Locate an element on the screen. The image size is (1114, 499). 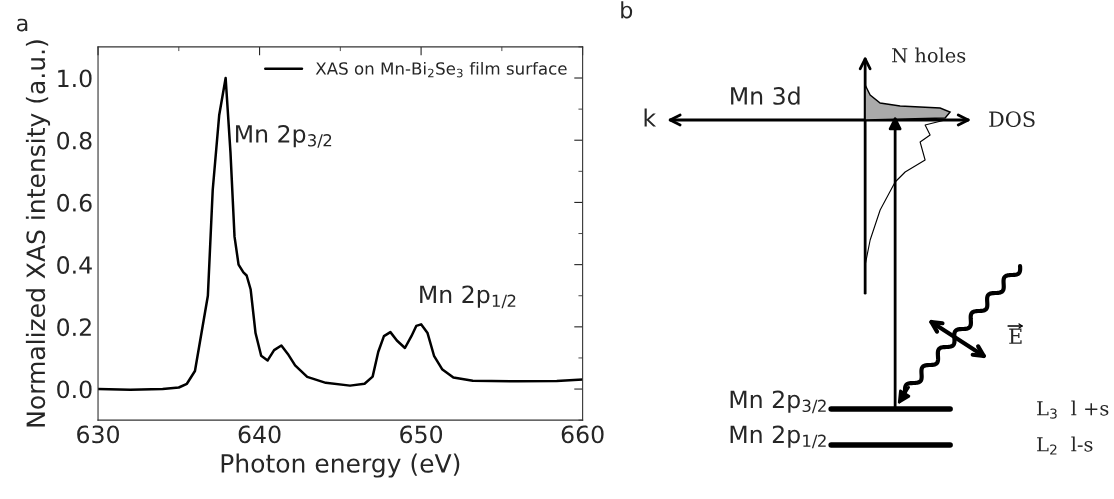
x-tick-label: 630 is located at coordinates (98, 434).